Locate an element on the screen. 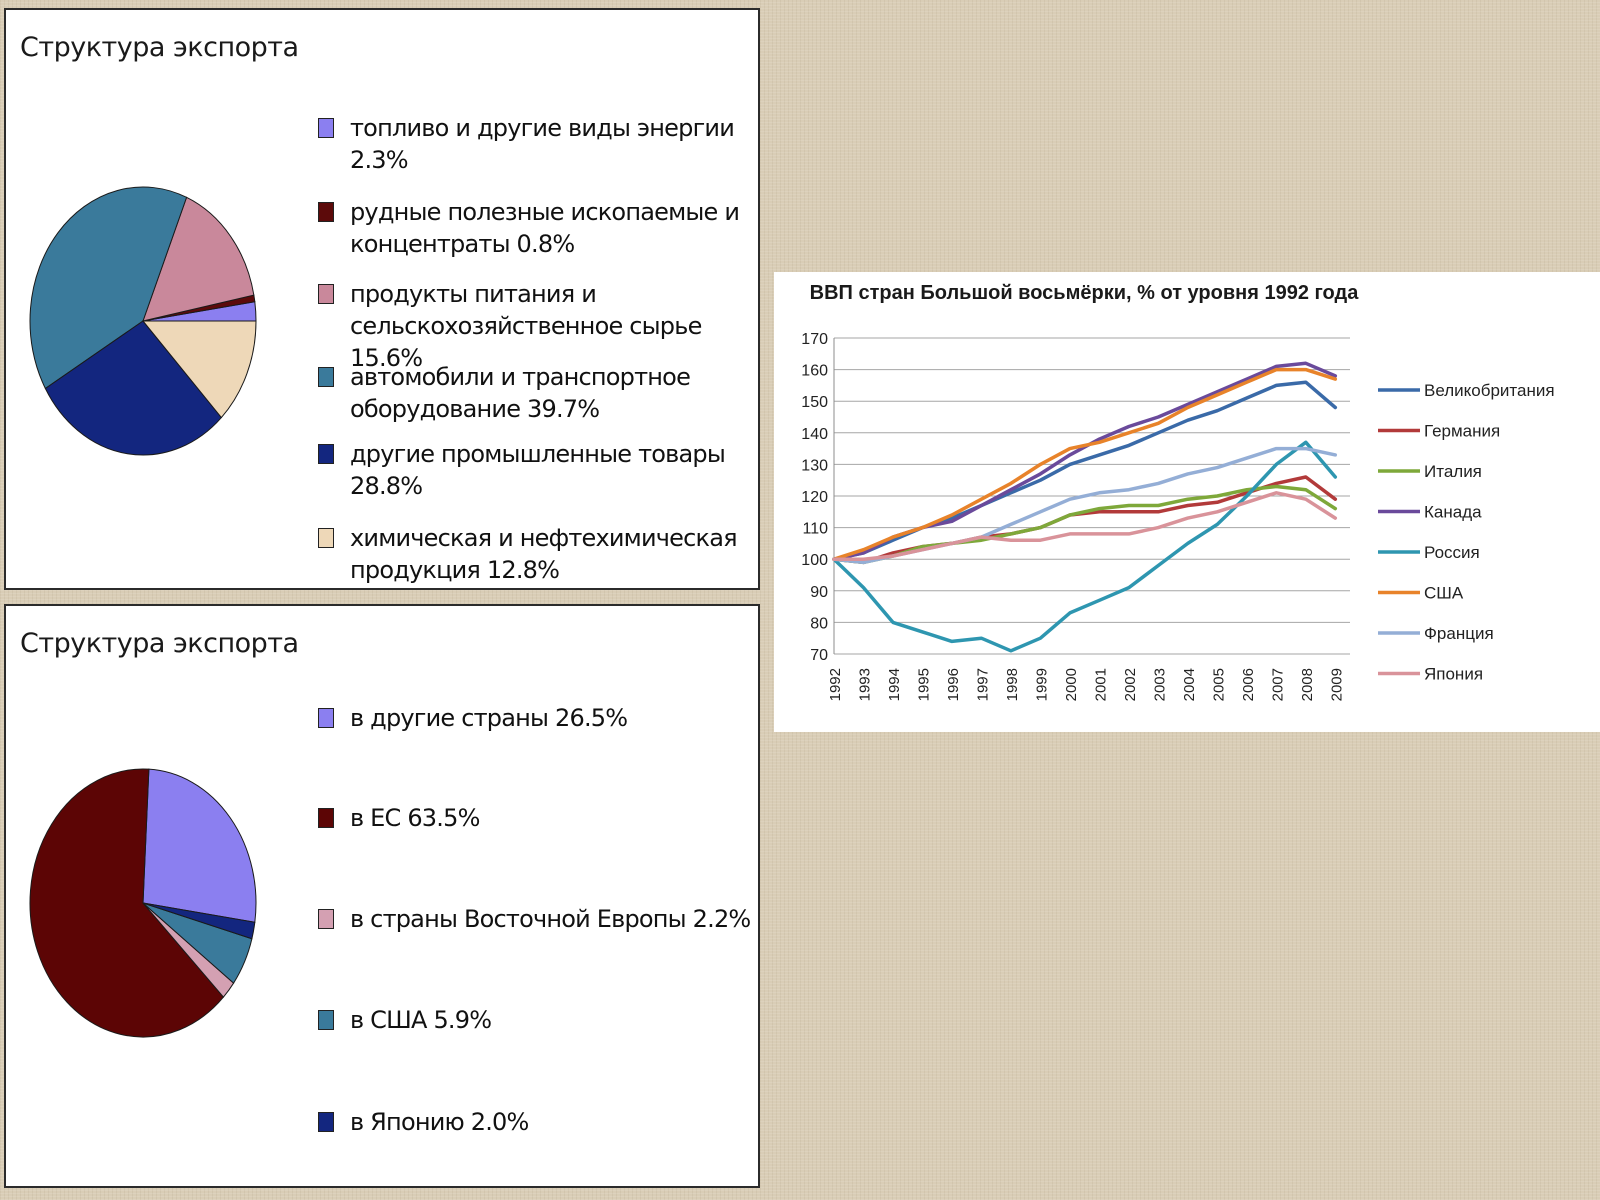 This screenshot has height=1200, width=1600. legend-item: в США 5.9% is located at coordinates (538, 1020).